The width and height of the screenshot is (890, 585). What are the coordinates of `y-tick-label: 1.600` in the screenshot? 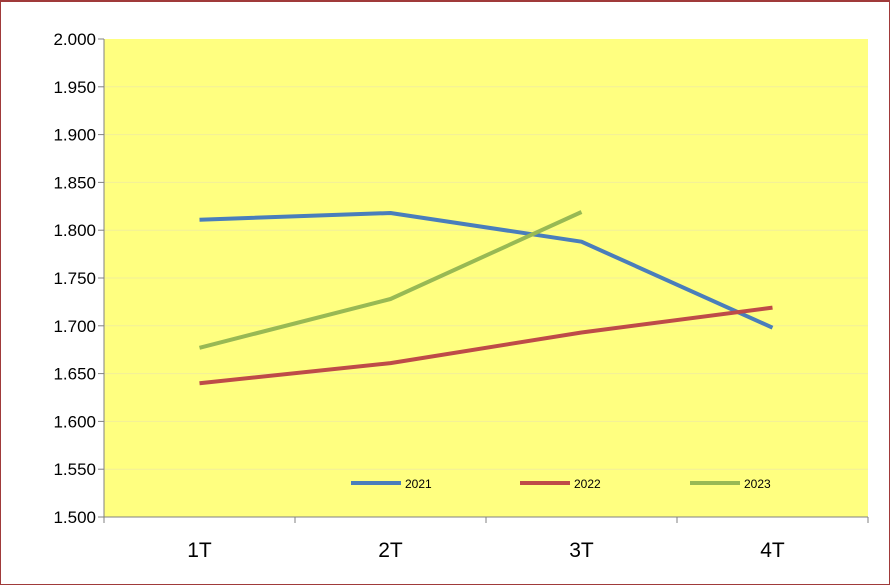 It's located at (74, 421).